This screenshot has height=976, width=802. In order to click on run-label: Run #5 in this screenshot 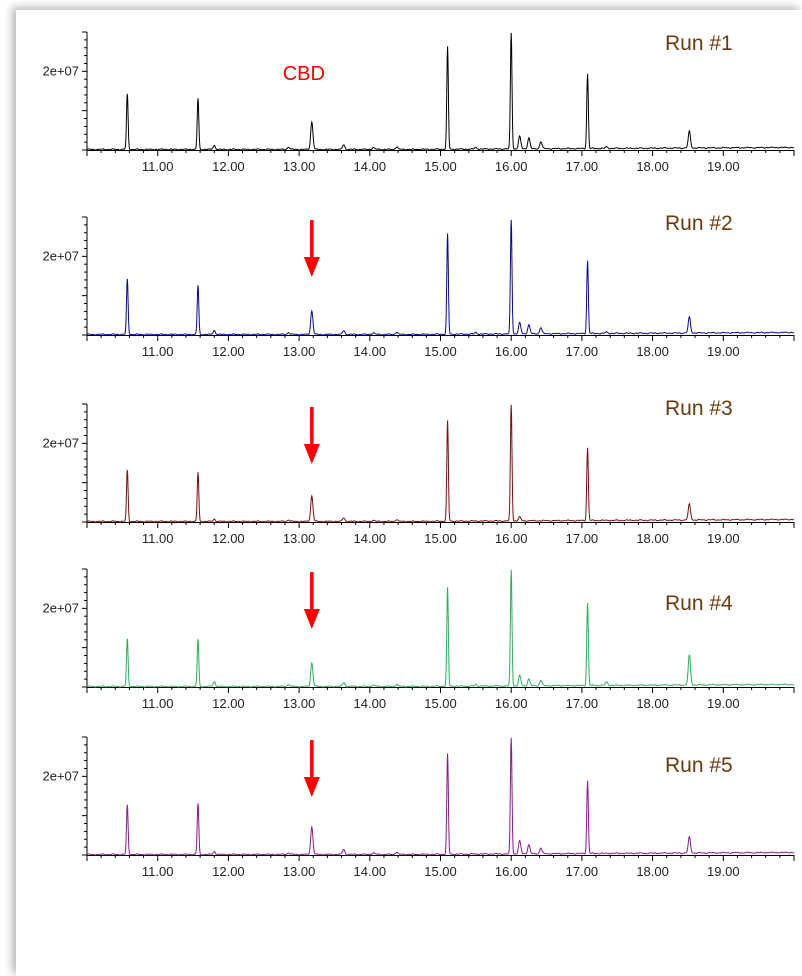, I will do `click(699, 765)`.